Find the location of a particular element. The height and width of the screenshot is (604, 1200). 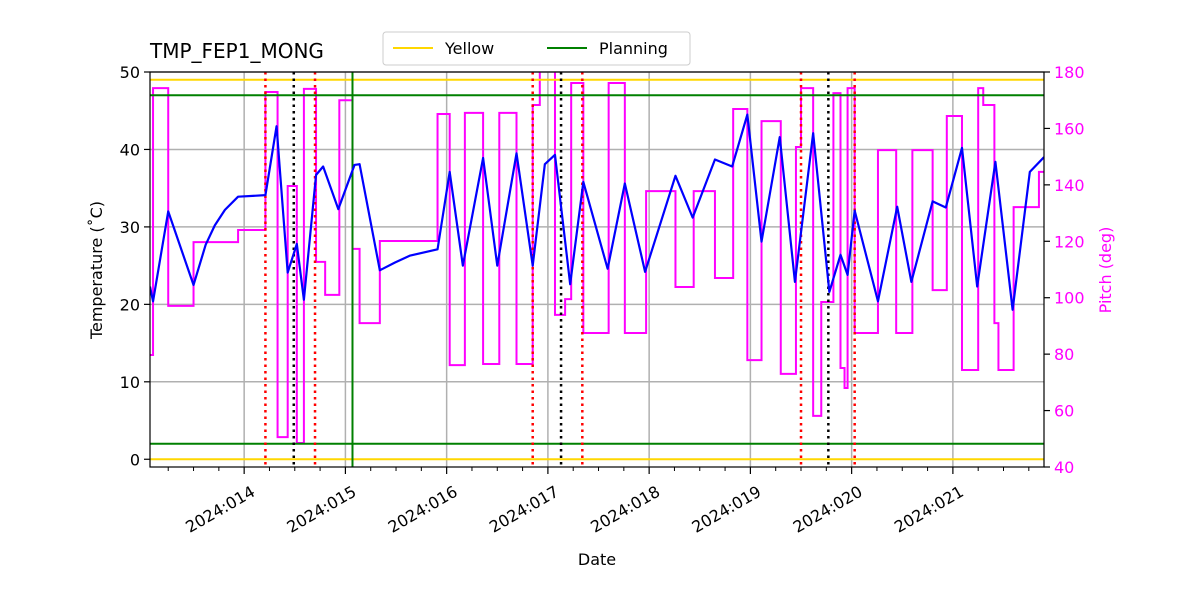

x-tick-label: 2024:014 is located at coordinates (220, 509).